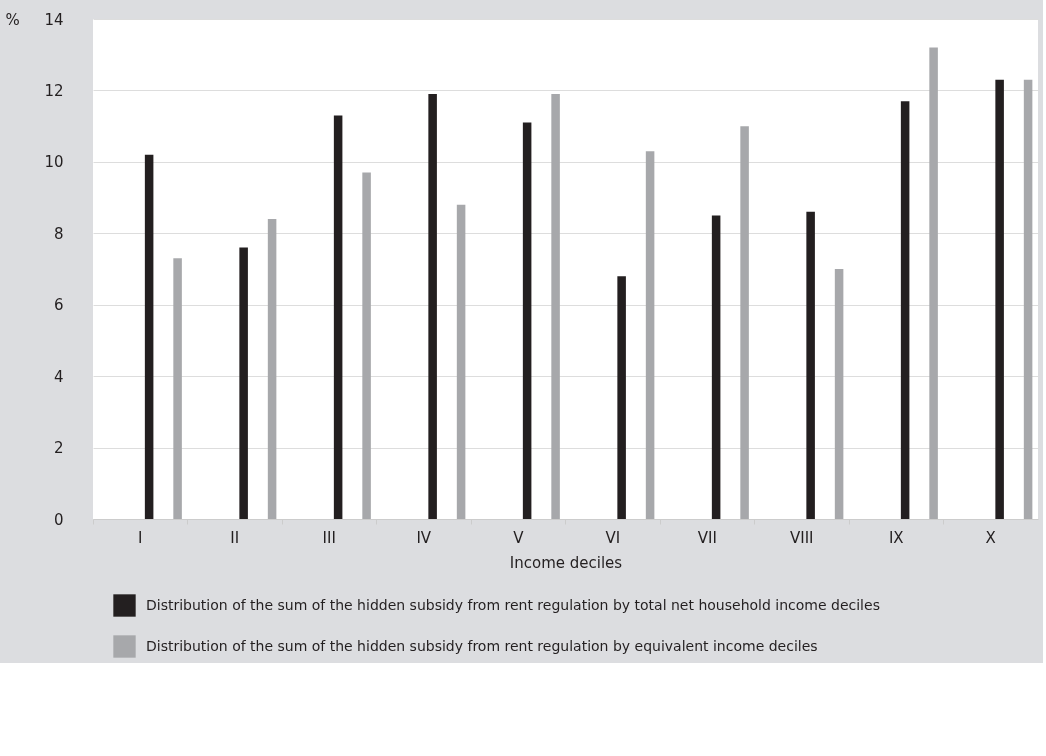 This screenshot has height=756, width=1046. Describe the element at coordinates (54, 162) in the screenshot. I see `y-tick-label: 10` at that location.